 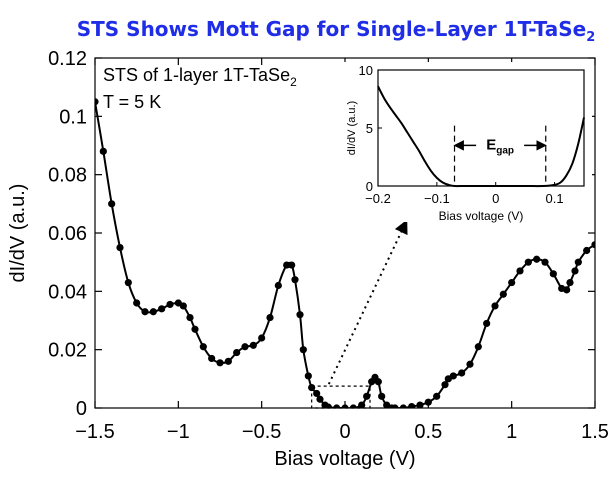 I want to click on main-y-tick-label: 0.02, so click(x=67, y=351).